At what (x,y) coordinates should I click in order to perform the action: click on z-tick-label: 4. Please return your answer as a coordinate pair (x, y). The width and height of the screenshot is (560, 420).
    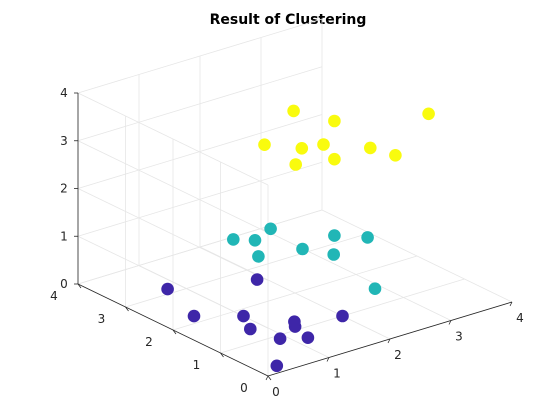
    Looking at the image, I should click on (64, 93).